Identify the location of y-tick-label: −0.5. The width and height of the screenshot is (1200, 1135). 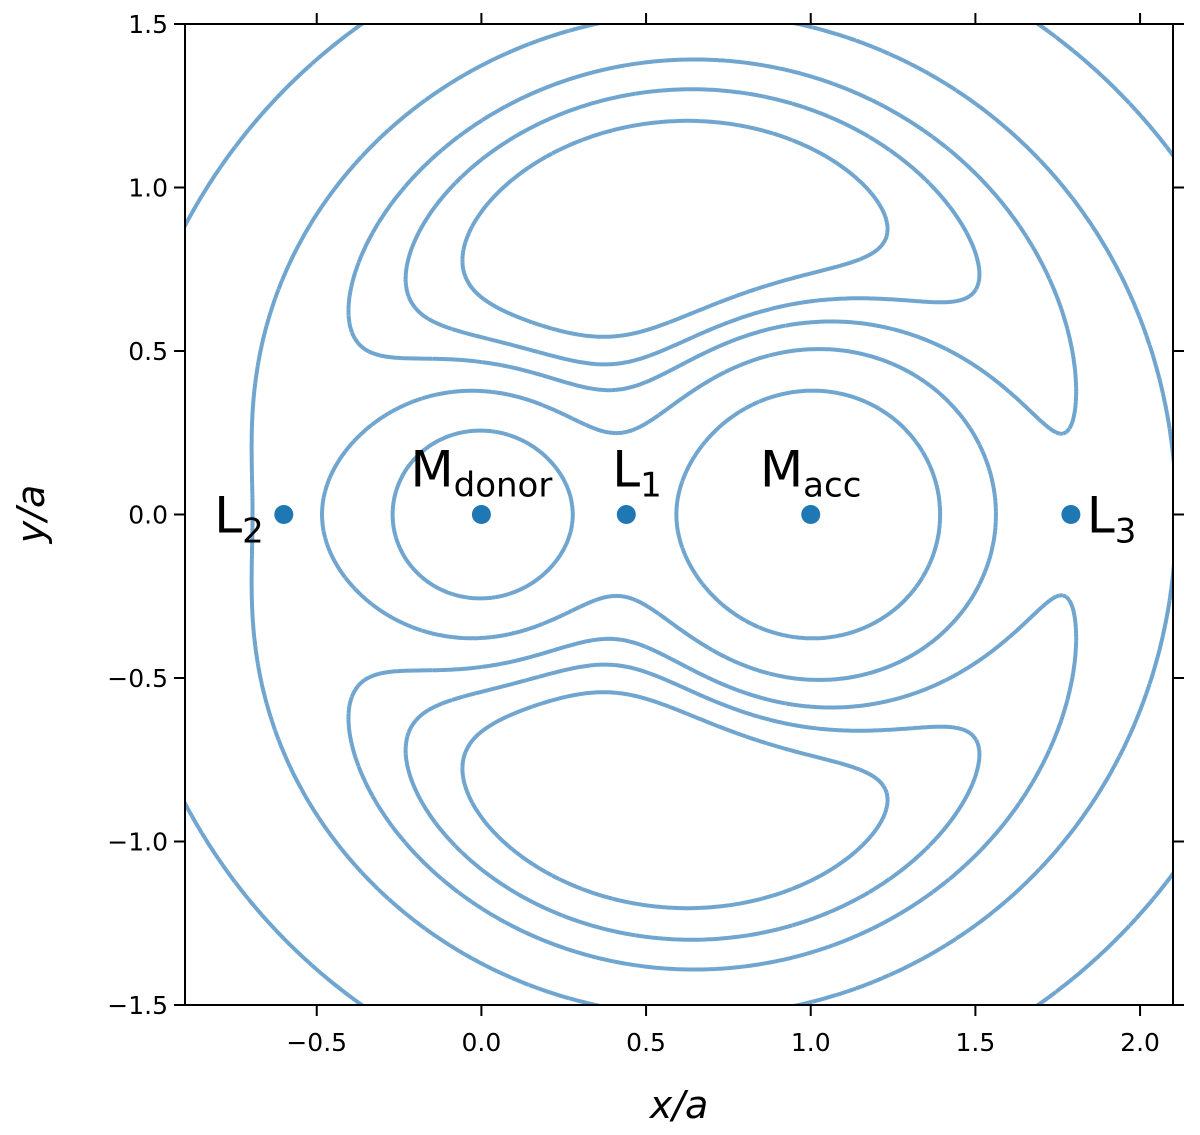
(137, 678).